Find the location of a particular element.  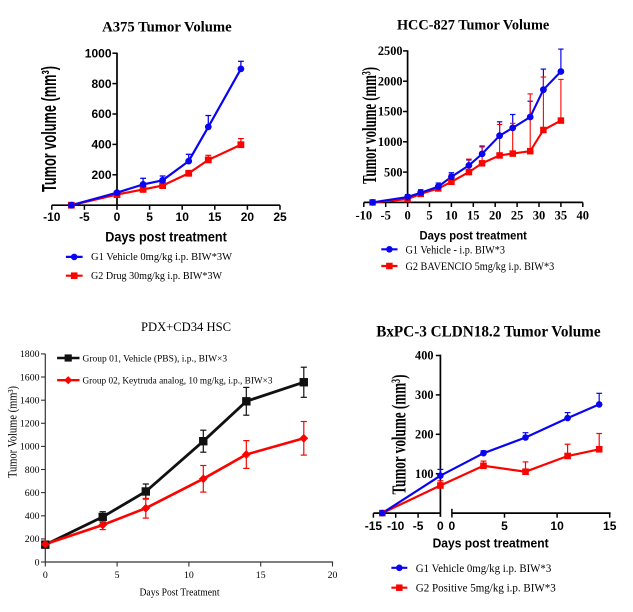

svg-text: 1600 is located at coordinates (30, 377).